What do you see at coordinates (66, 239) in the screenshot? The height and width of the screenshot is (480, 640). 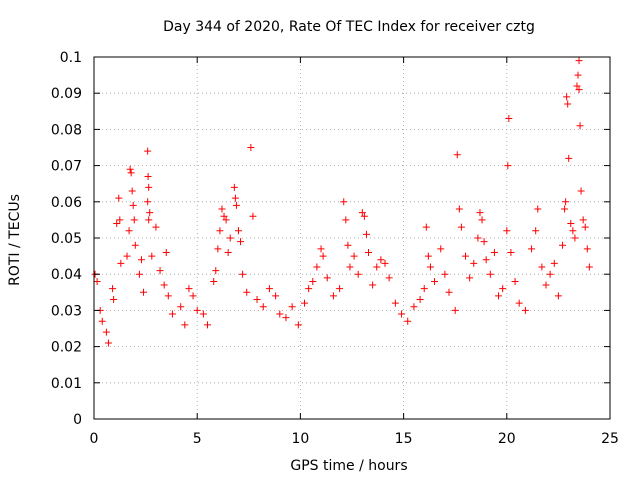 I see `y-tick-label: 0.05` at bounding box center [66, 239].